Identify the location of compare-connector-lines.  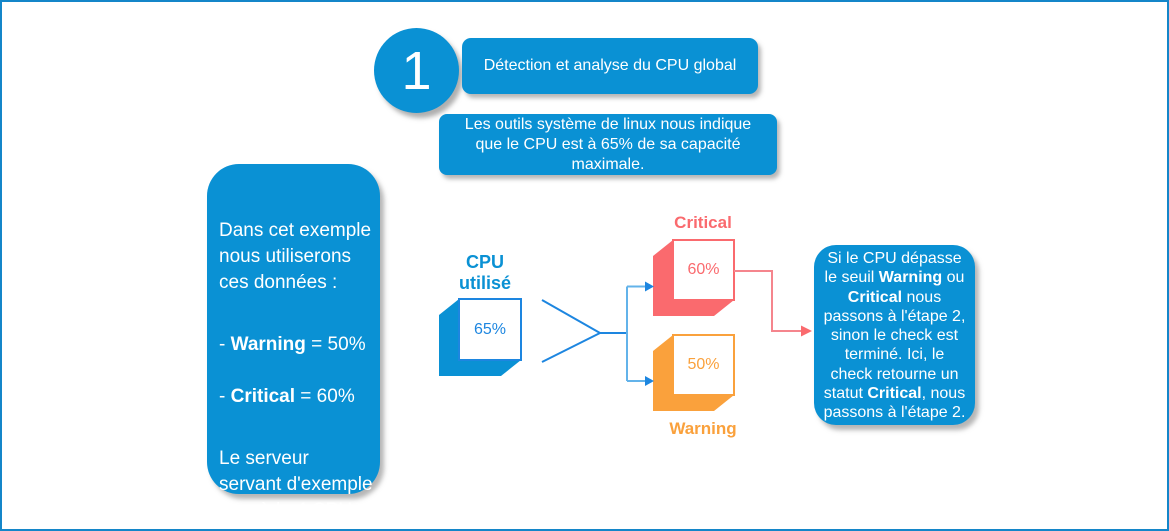
(584, 331).